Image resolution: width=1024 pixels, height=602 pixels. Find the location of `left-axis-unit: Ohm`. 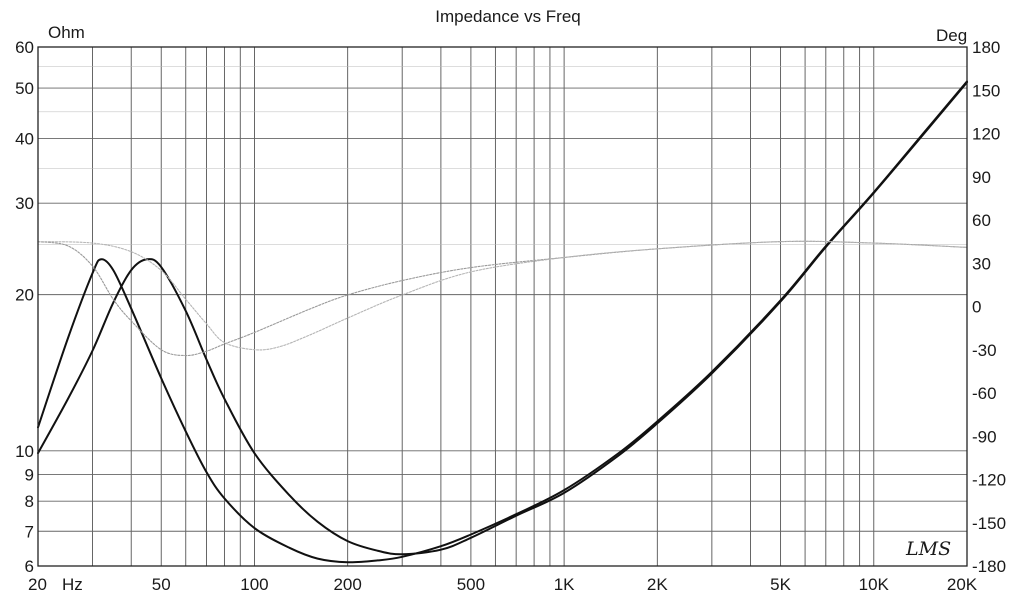

left-axis-unit: Ohm is located at coordinates (66, 32).